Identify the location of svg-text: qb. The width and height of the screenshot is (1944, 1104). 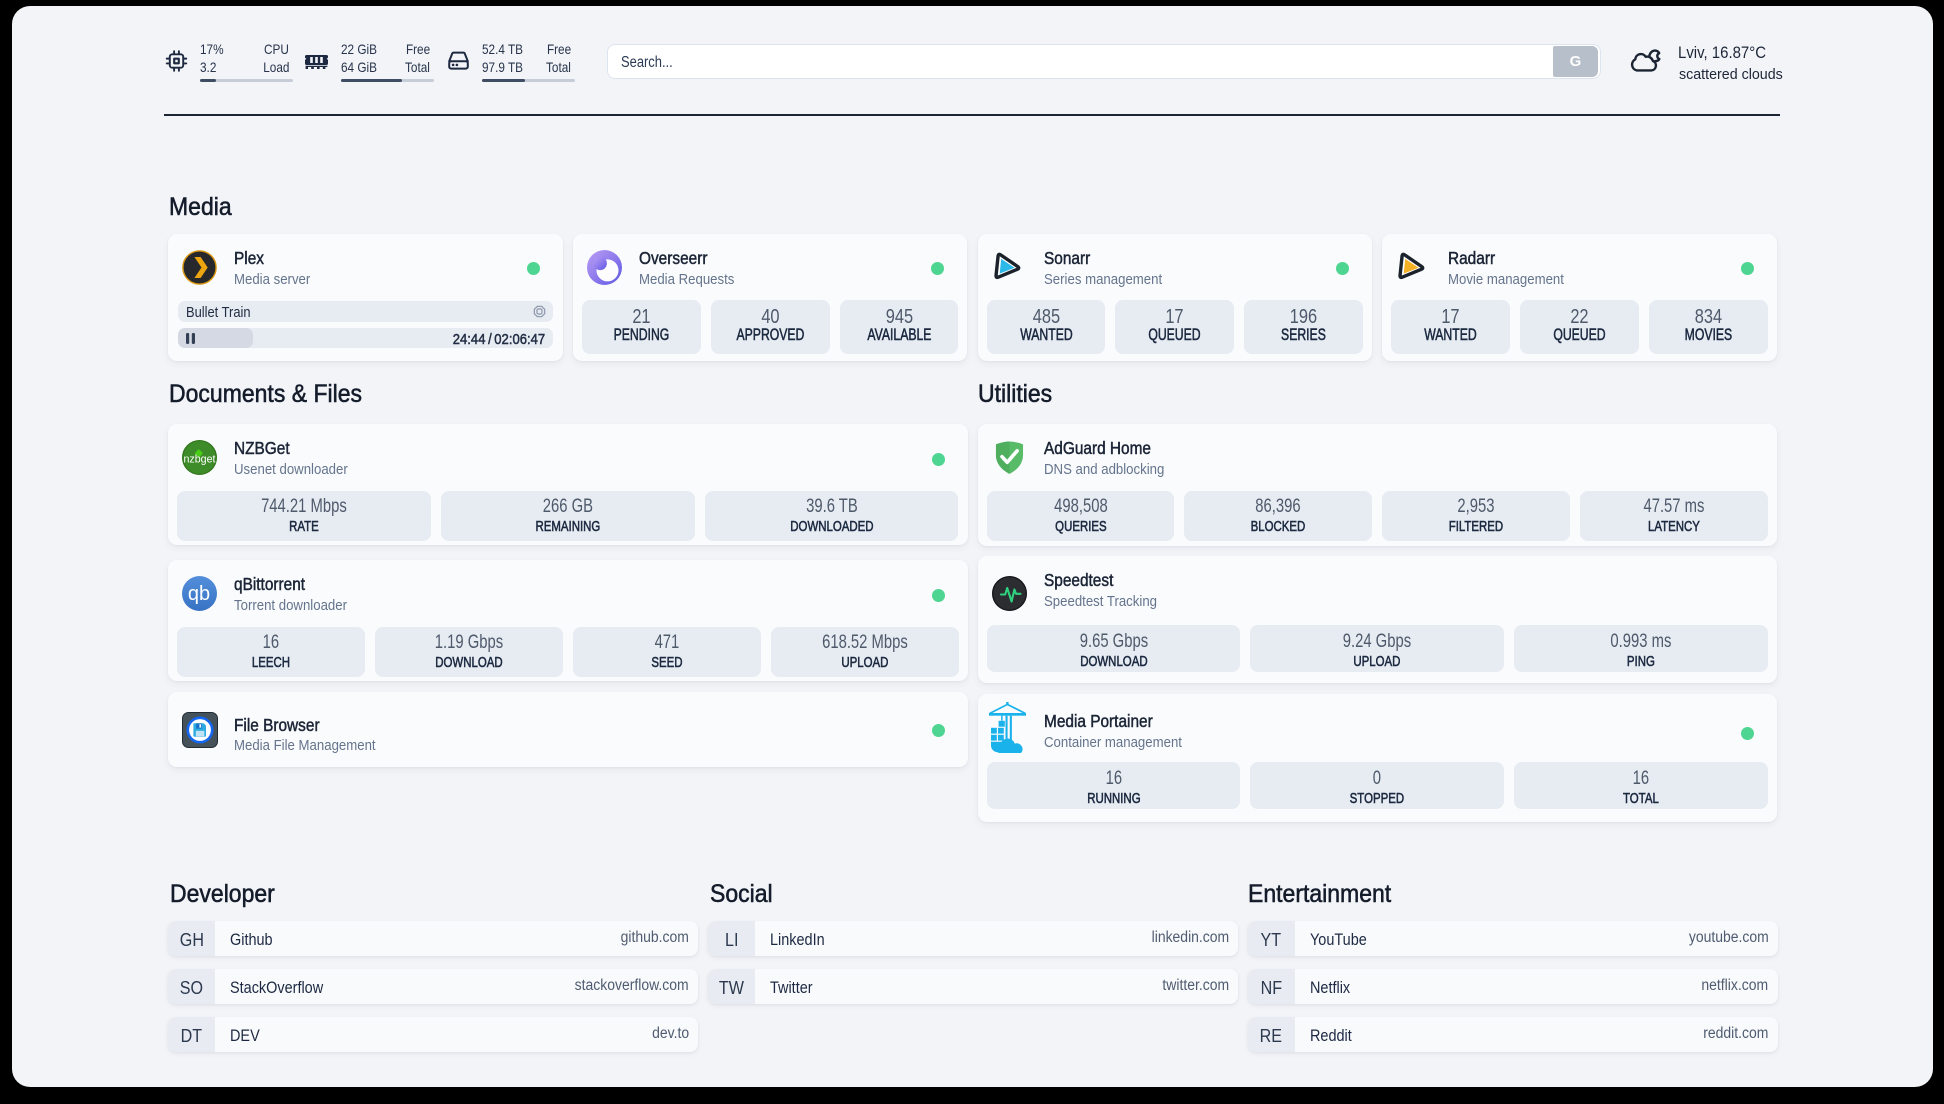
(199, 594).